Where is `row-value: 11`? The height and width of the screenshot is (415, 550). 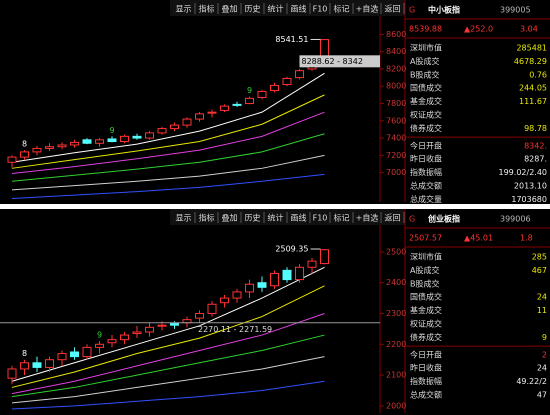 row-value: 11 is located at coordinates (542, 310).